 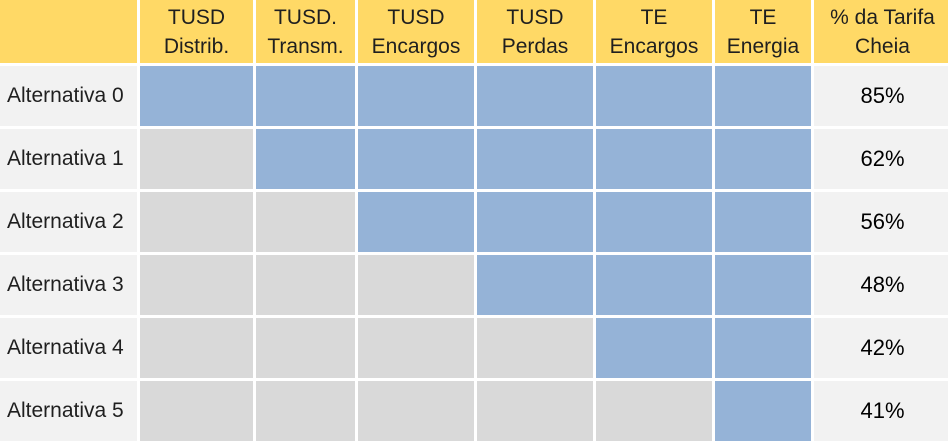 What do you see at coordinates (68, 285) in the screenshot?
I see `row-label: Alternativa 3` at bounding box center [68, 285].